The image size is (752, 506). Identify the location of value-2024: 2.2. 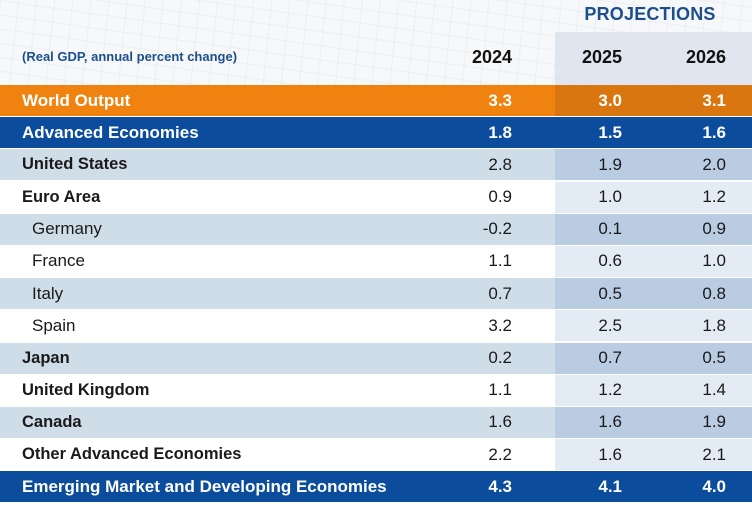
(500, 454).